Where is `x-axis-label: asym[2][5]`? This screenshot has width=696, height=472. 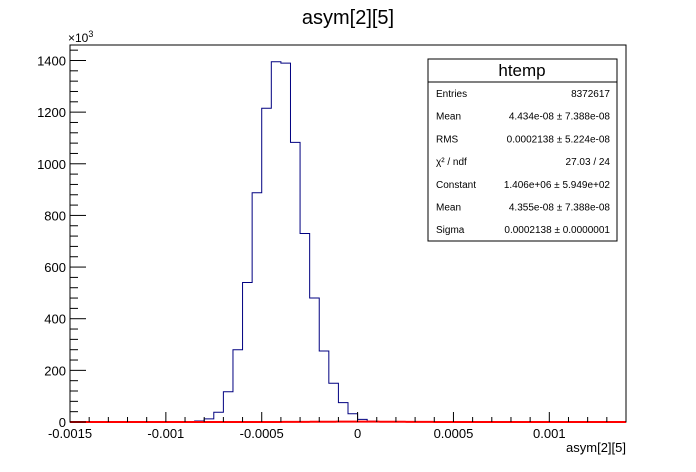
x-axis-label: asym[2][5] is located at coordinates (596, 447).